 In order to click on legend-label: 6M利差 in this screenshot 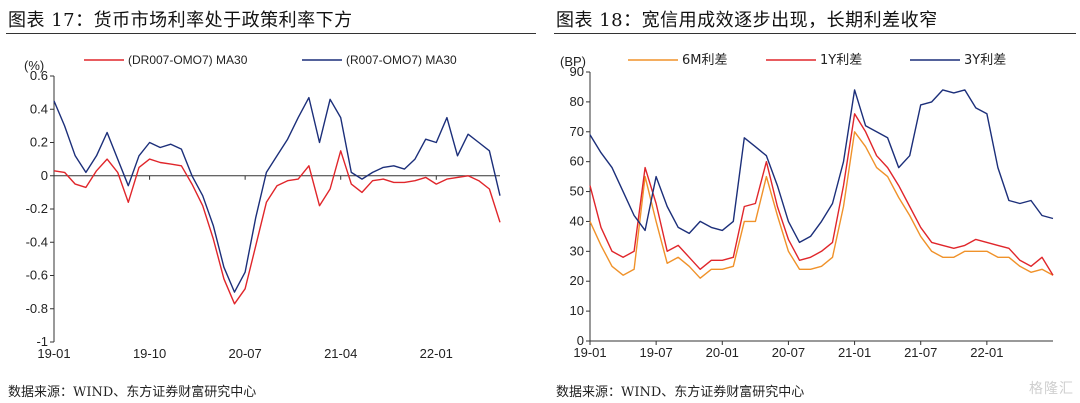, I will do `click(705, 60)`.